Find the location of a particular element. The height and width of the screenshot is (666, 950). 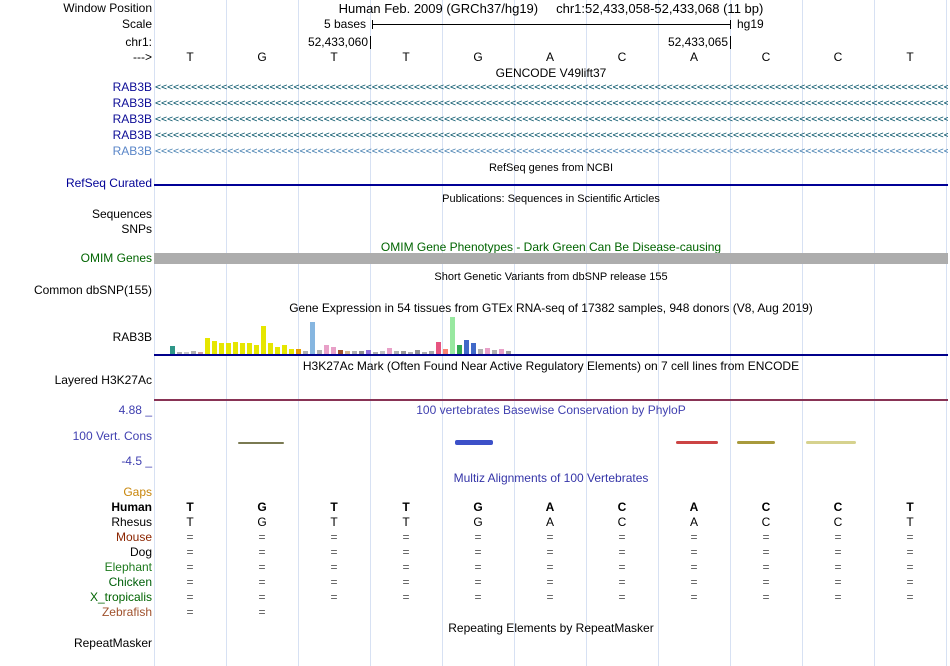

refseq-curated-label: RefSeq Curated is located at coordinates (108, 183).